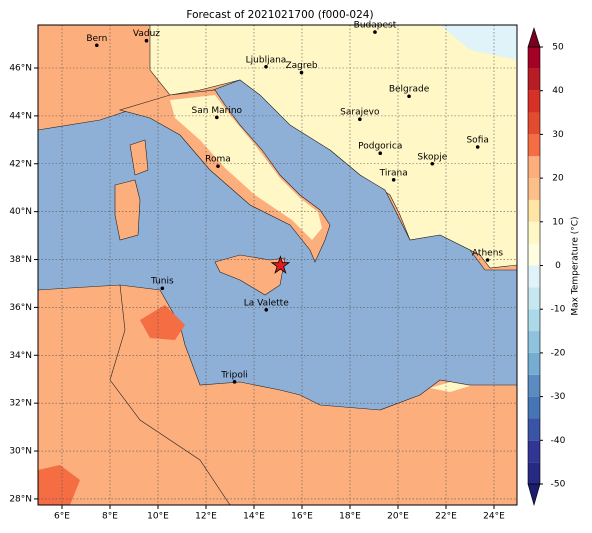  Describe the element at coordinates (20, 69) in the screenshot. I see `y-tick-label: 46°N` at that location.